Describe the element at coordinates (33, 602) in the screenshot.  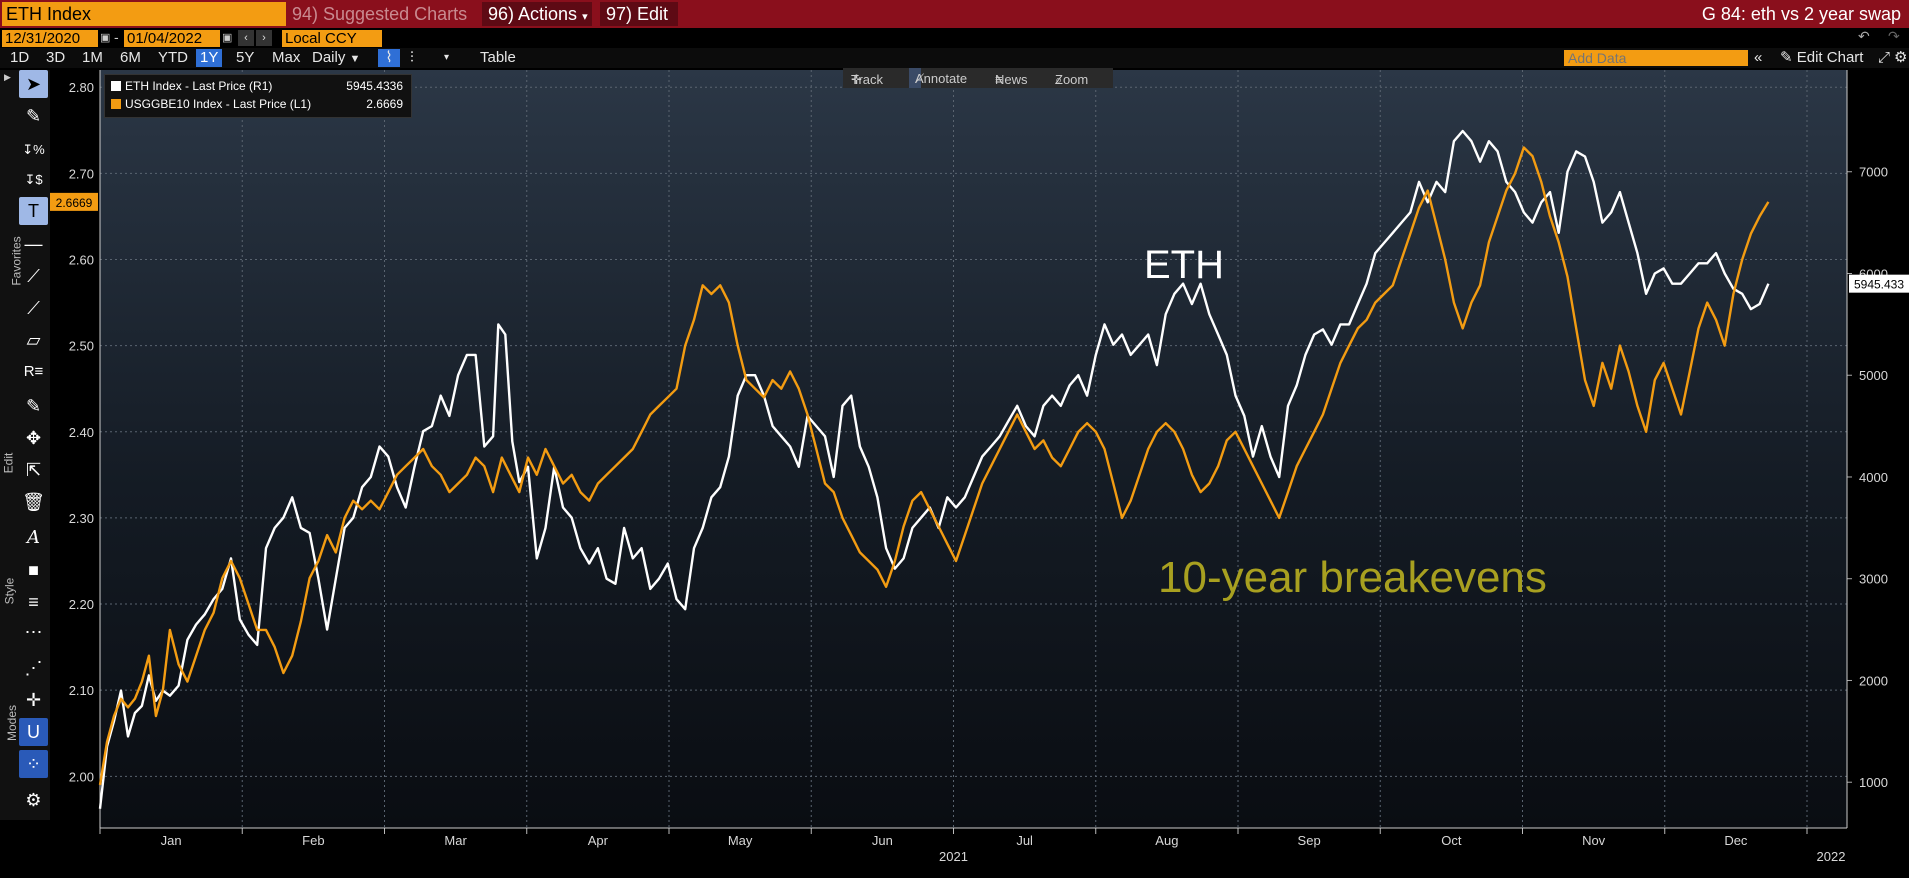
I see `line-weight-icon: ≡` at that location.